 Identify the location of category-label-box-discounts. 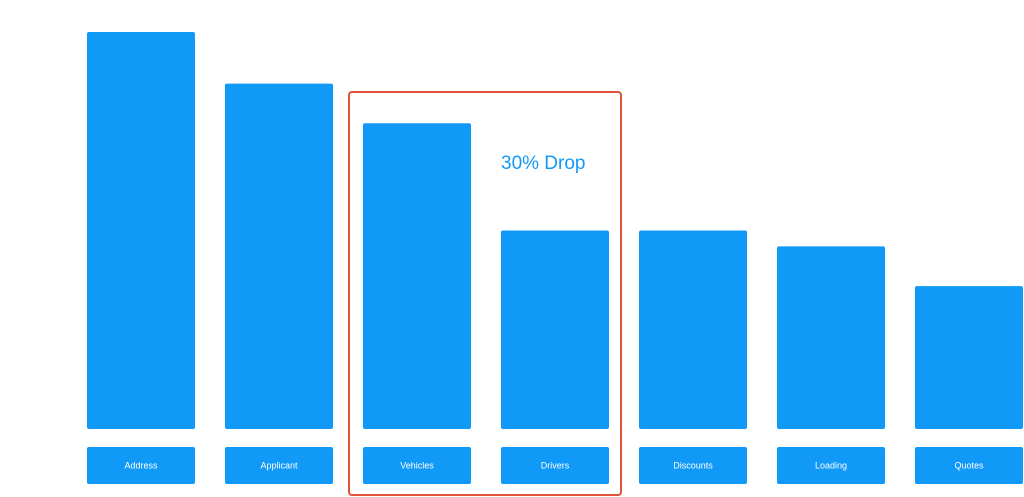
(693, 465).